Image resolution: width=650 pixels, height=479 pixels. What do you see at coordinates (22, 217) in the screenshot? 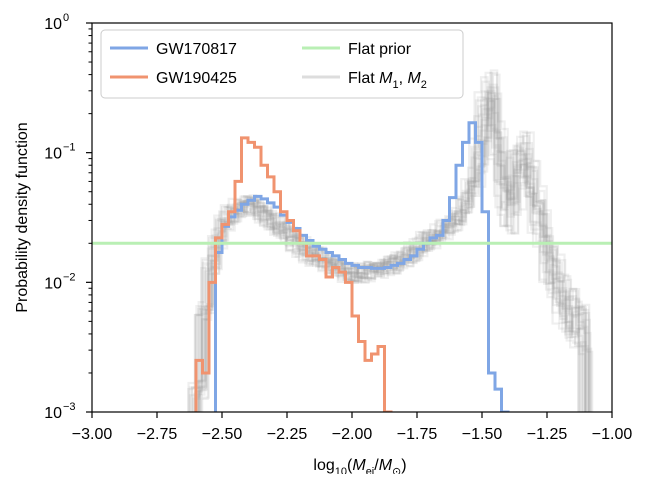
I see `y-axis-label: Probability density function` at bounding box center [22, 217].